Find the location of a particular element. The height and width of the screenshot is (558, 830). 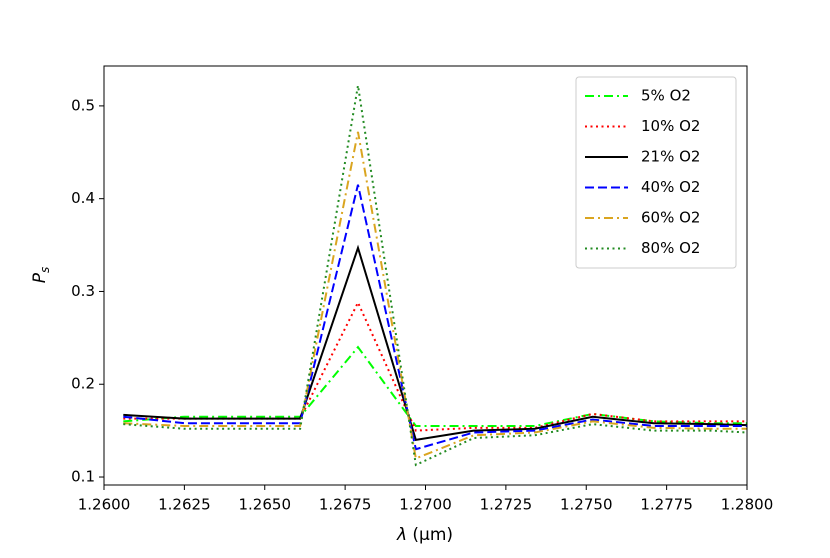

x-tick-label: 1.2600 is located at coordinates (104, 505).